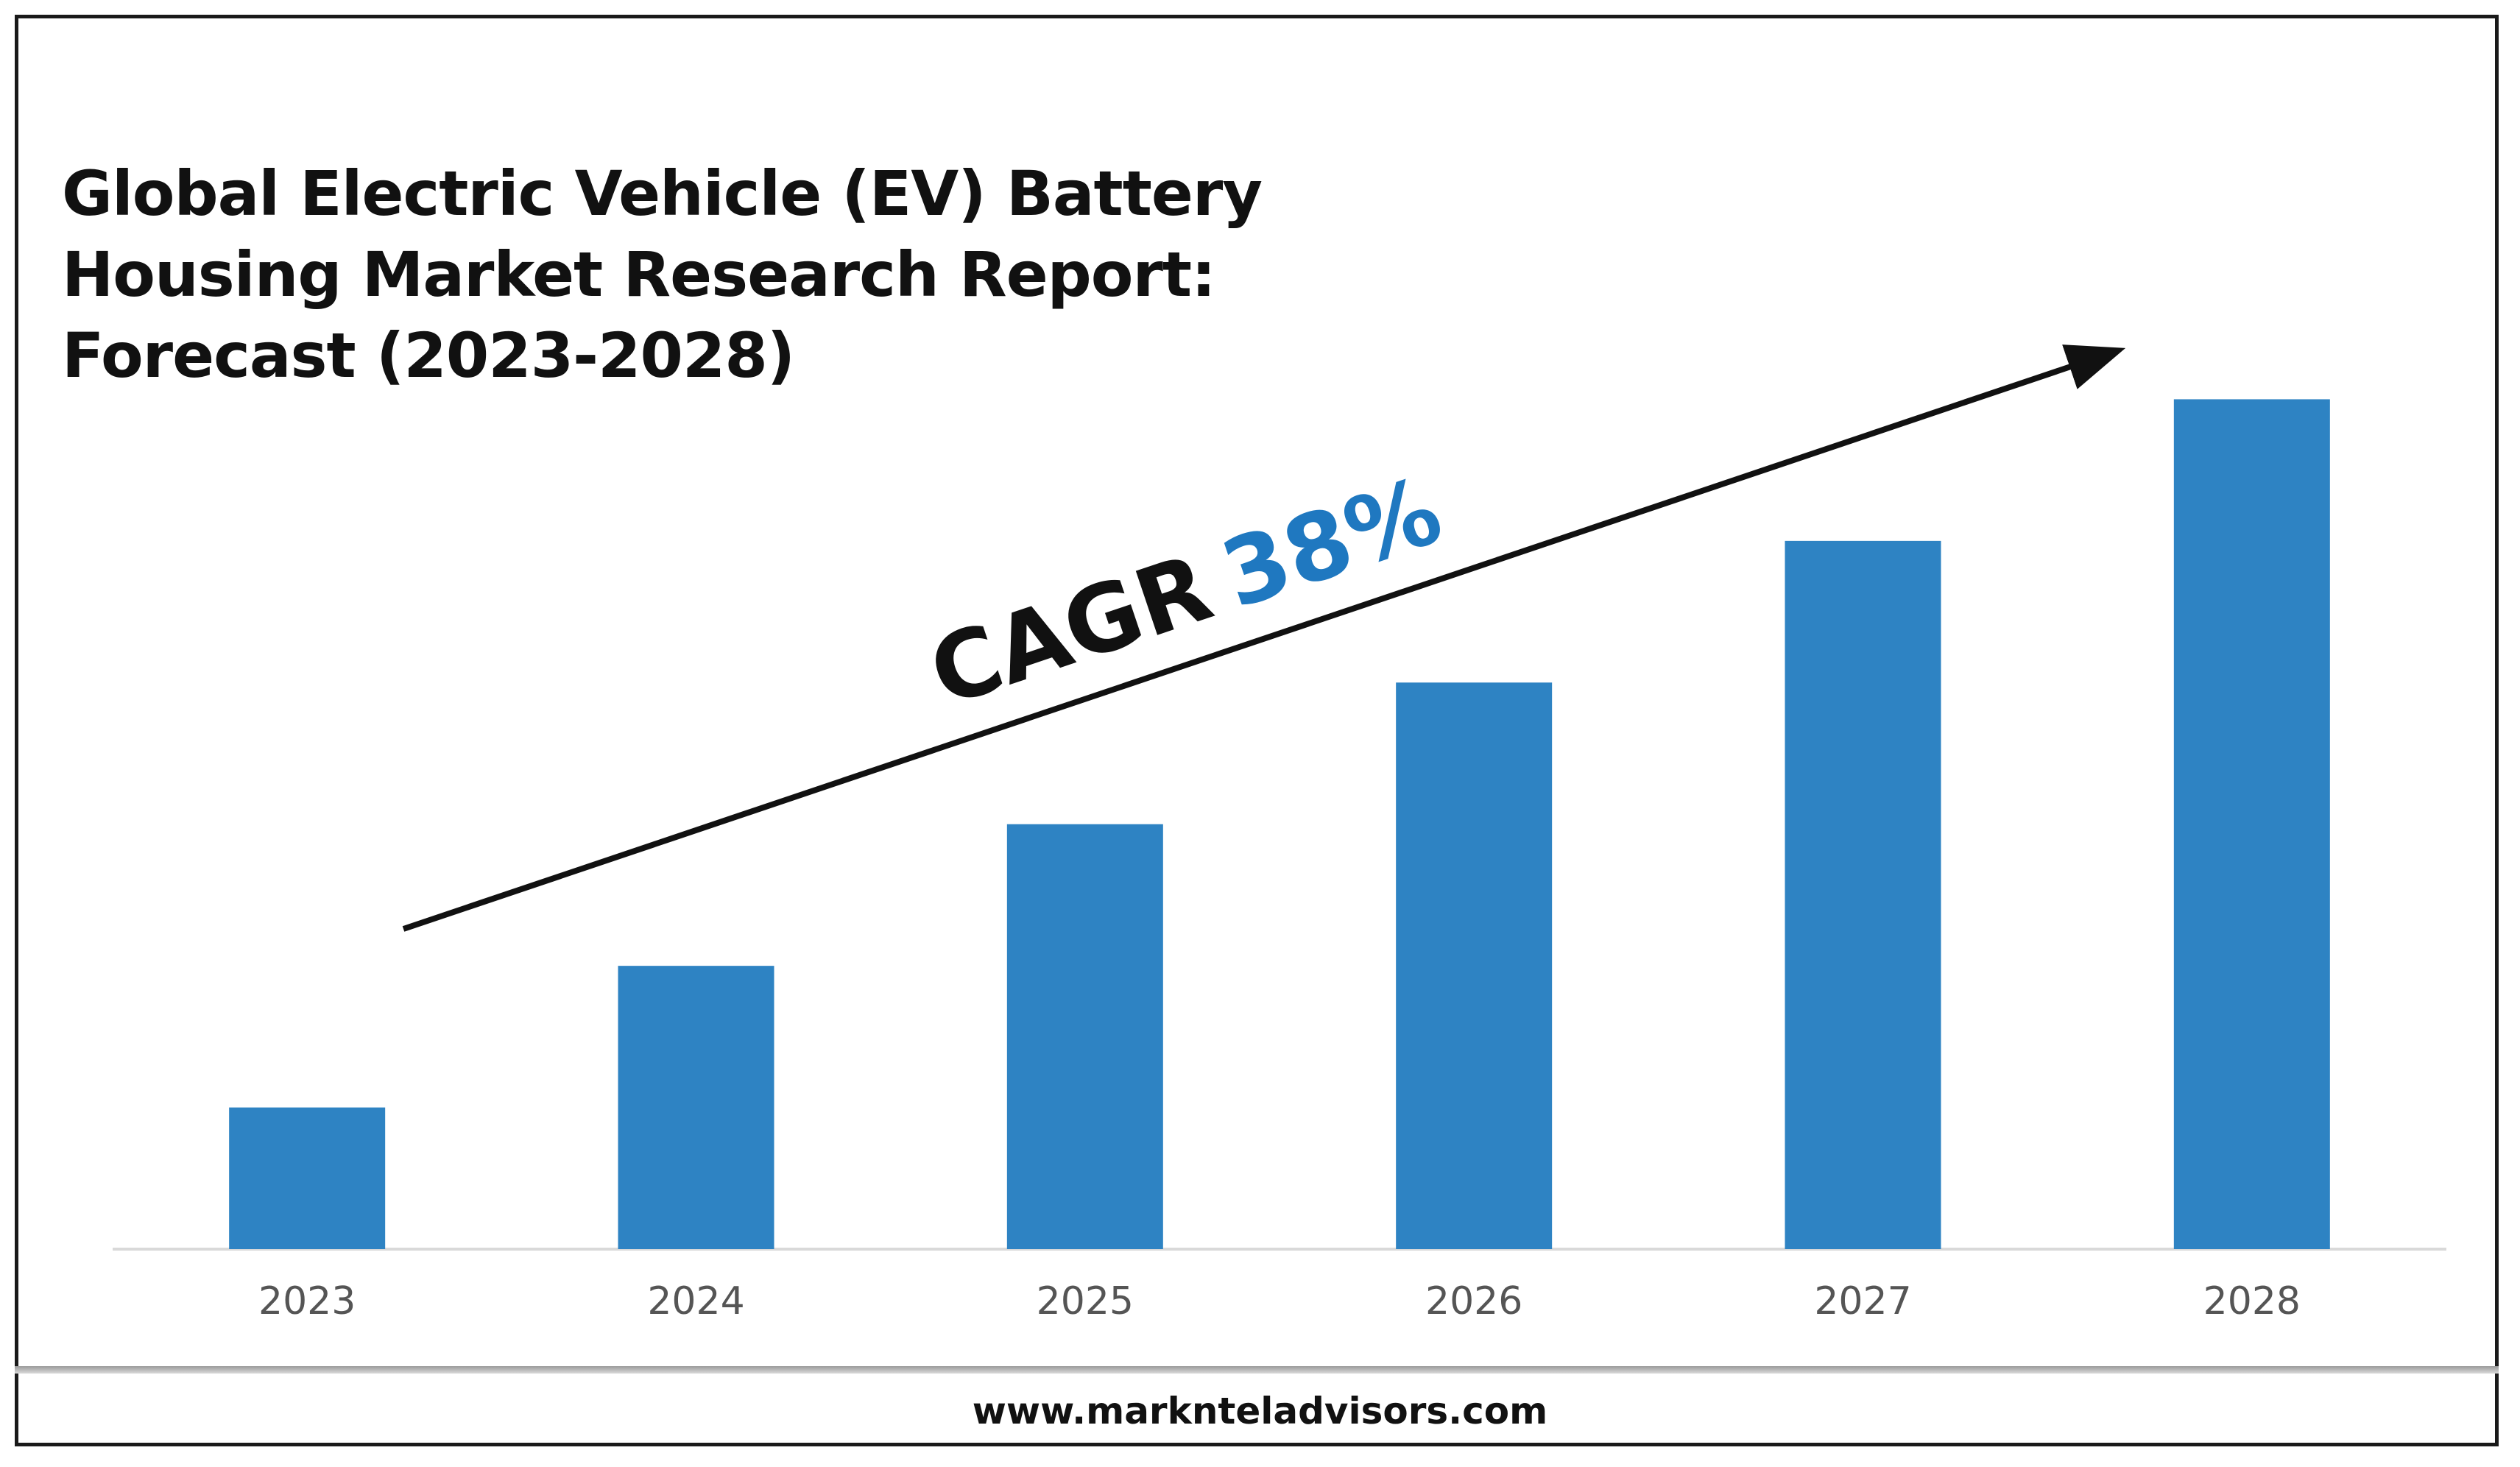 The height and width of the screenshot is (1467, 2520). I want to click on footer-divider, so click(1257, 1370).